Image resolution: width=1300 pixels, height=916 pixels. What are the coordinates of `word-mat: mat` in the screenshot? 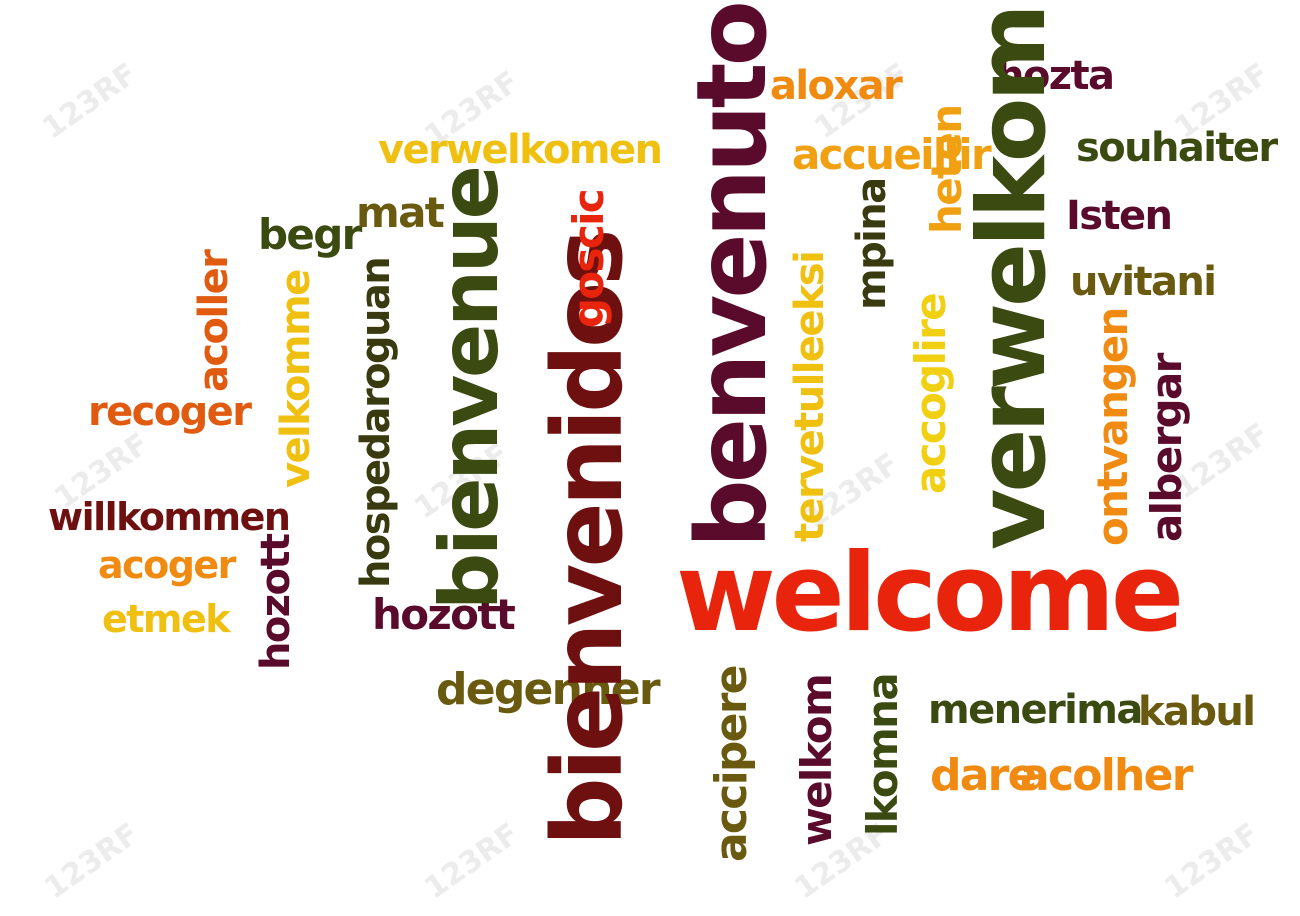 It's located at (400, 212).